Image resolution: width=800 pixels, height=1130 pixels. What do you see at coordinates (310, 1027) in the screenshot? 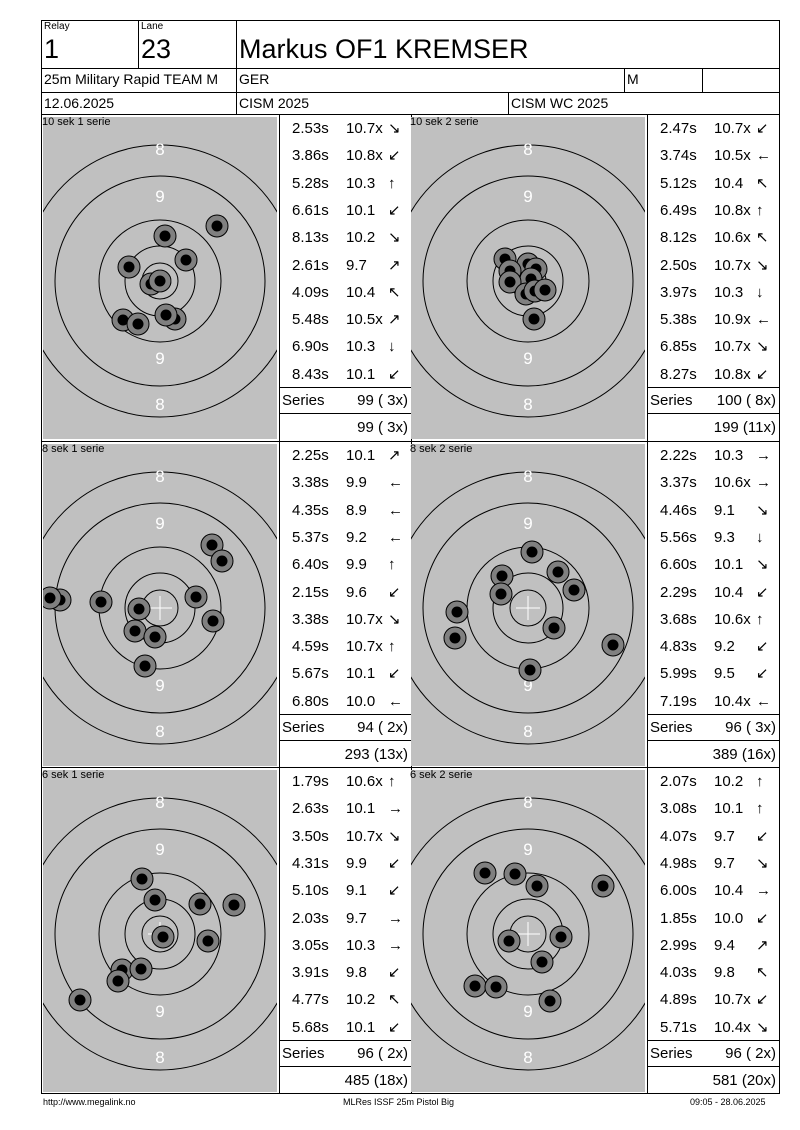
I see `shot-time: 5.68s` at bounding box center [310, 1027].